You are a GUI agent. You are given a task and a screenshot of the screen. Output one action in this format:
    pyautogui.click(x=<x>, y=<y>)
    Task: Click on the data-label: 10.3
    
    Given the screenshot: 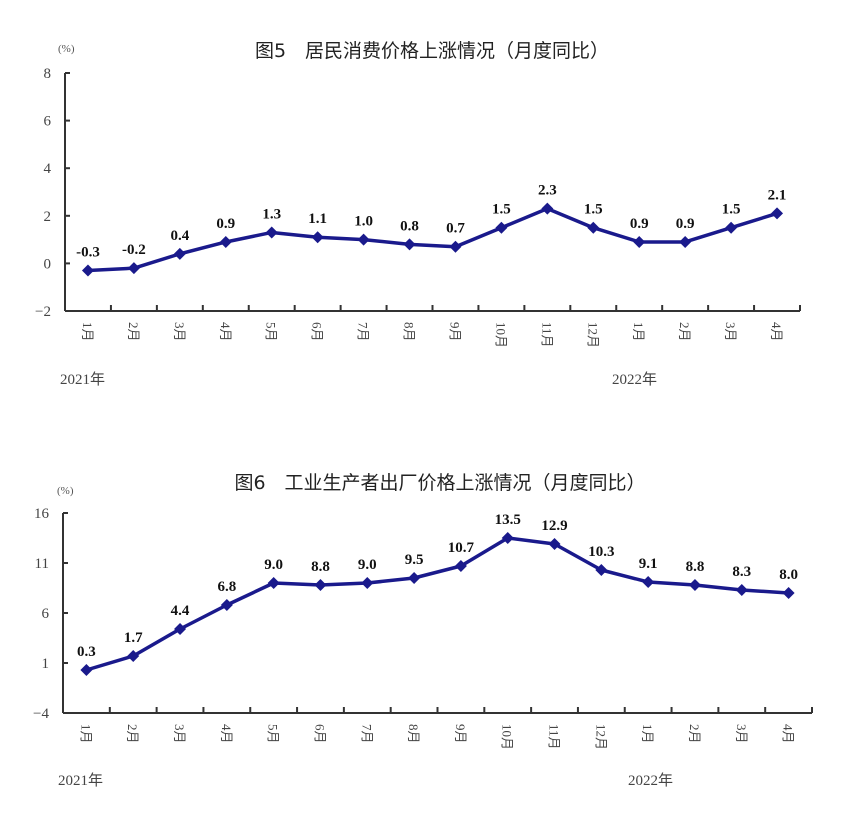 What is the action you would take?
    pyautogui.click(x=601, y=552)
    